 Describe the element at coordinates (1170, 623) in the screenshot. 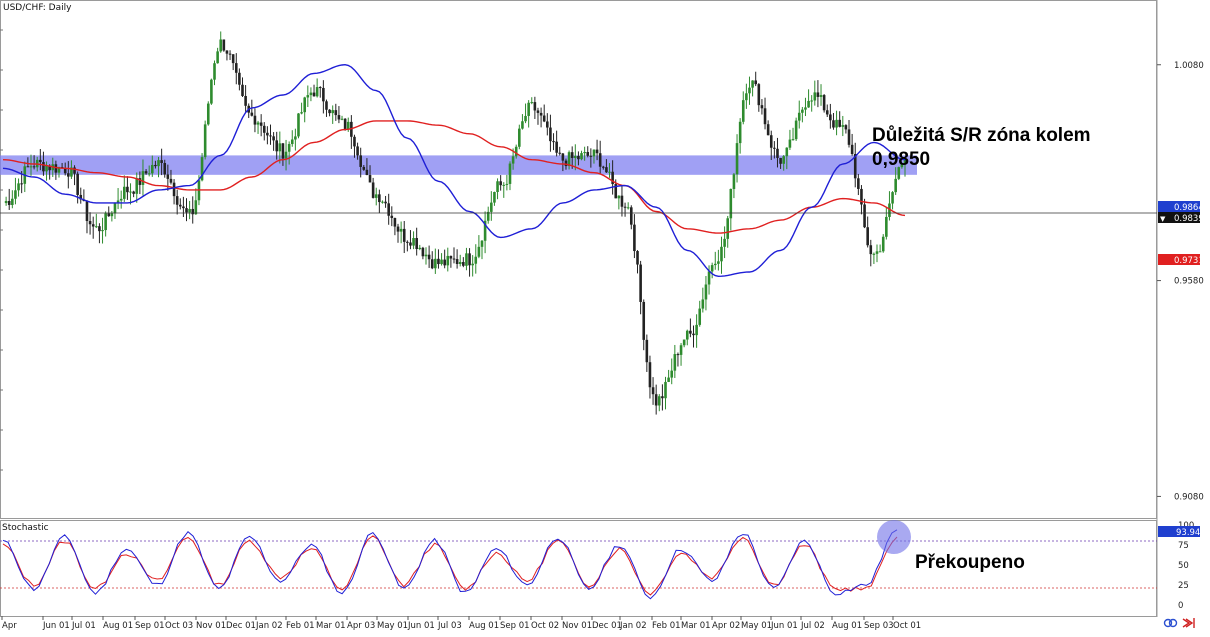

I see `link-icon` at that location.